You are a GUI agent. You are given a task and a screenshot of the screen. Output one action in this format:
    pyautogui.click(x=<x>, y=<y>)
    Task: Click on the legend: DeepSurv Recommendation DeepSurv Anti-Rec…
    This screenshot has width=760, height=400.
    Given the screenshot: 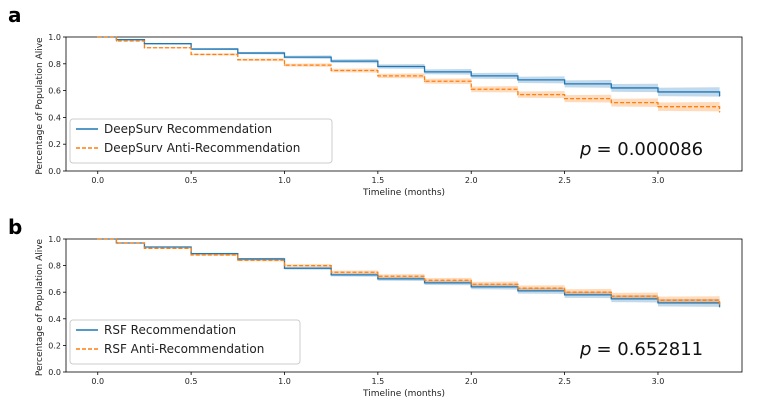 What is the action you would take?
    pyautogui.click(x=201, y=141)
    